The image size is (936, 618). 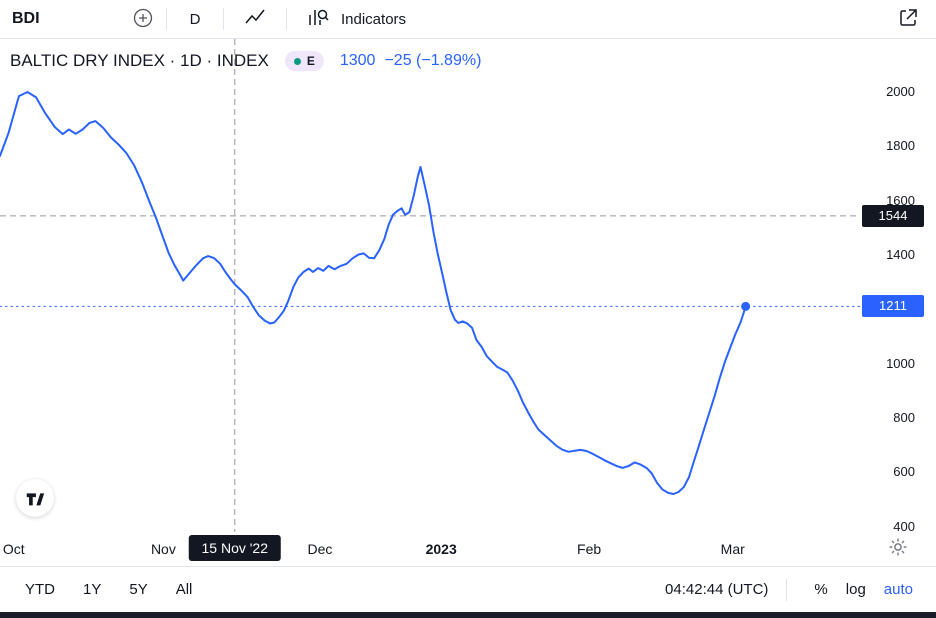 What do you see at coordinates (468, 615) in the screenshot?
I see `window-edge` at bounding box center [468, 615].